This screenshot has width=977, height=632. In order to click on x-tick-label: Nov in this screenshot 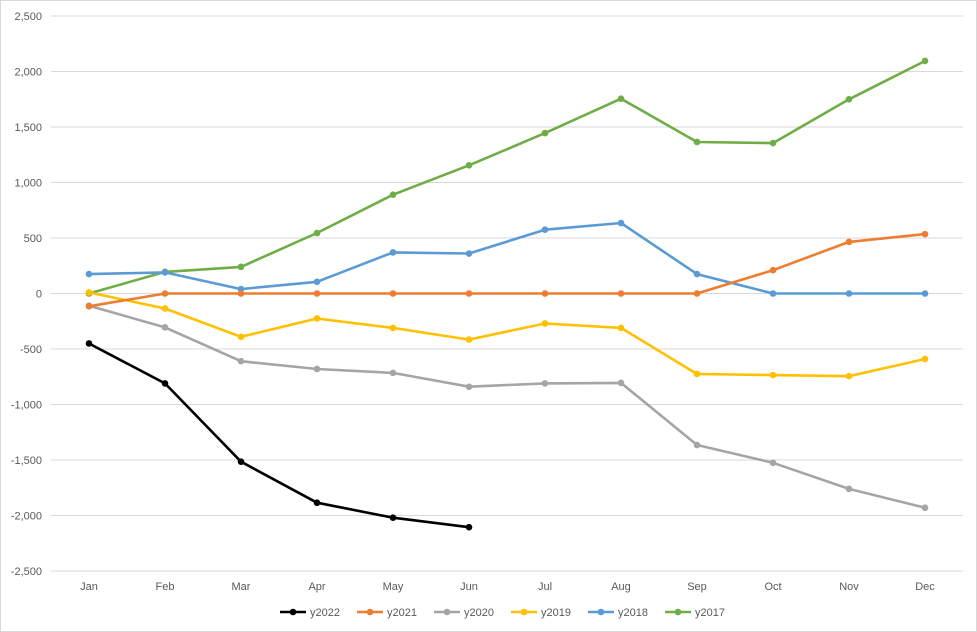, I will do `click(849, 587)`.